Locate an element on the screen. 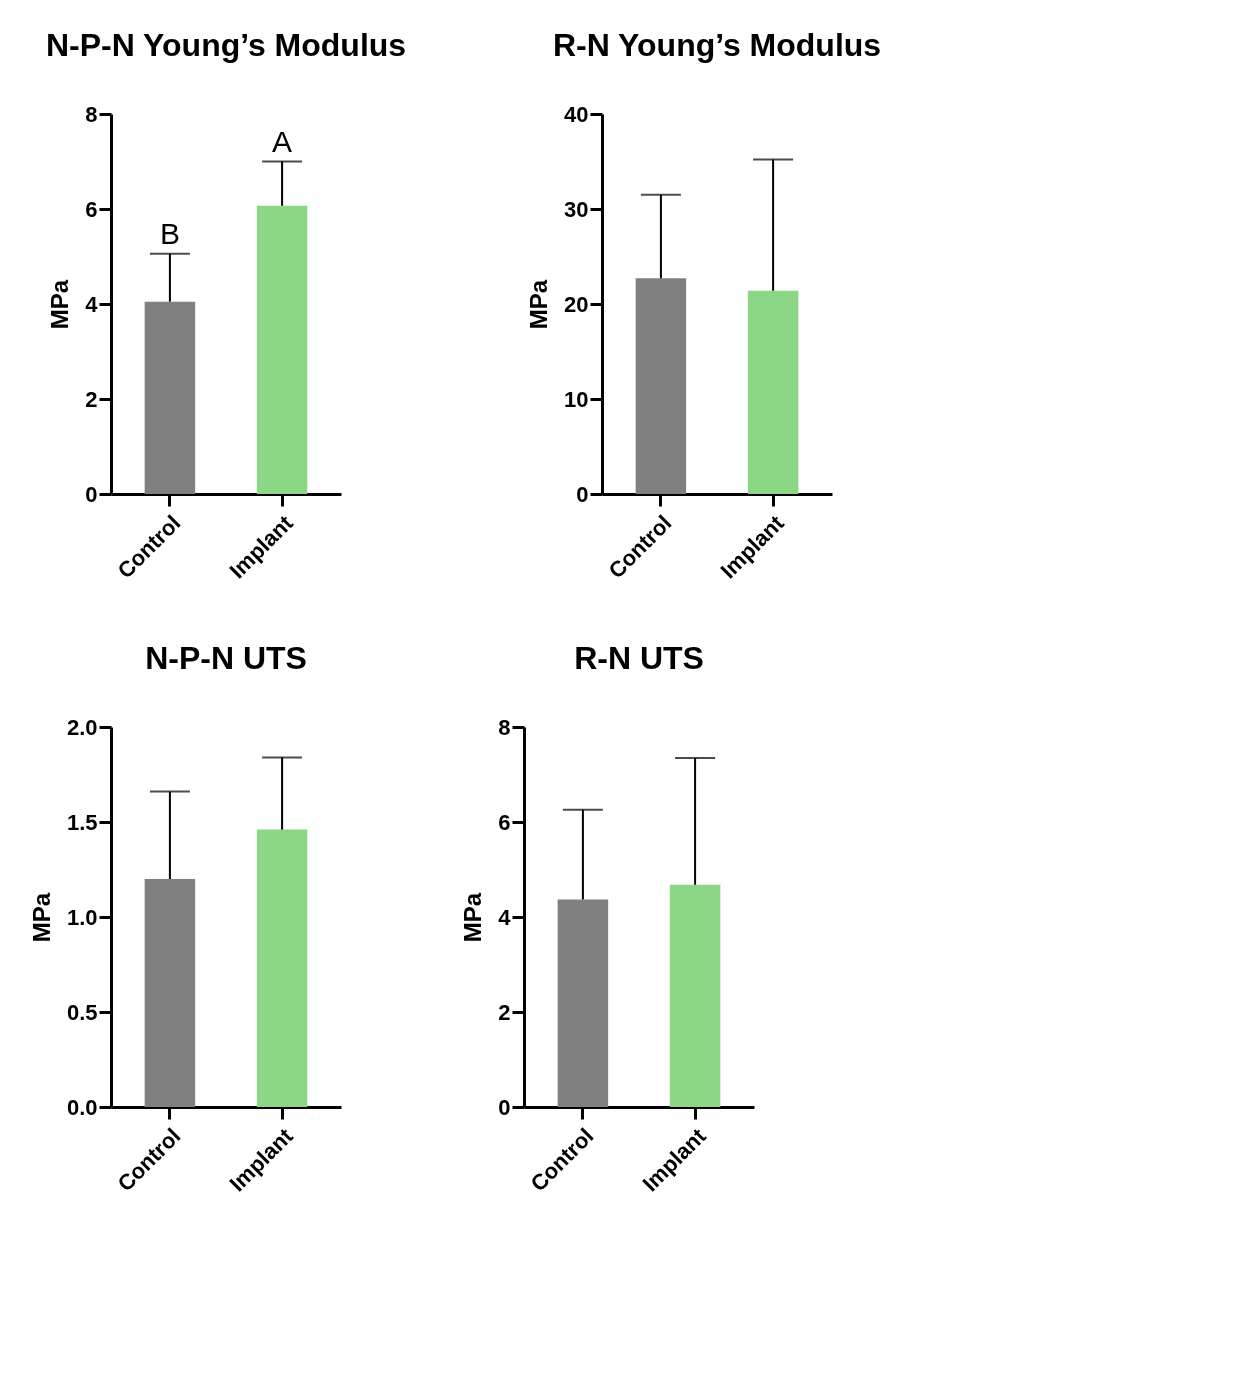 The height and width of the screenshot is (1389, 1253). y-tick-label: 0.5 is located at coordinates (82, 1012).